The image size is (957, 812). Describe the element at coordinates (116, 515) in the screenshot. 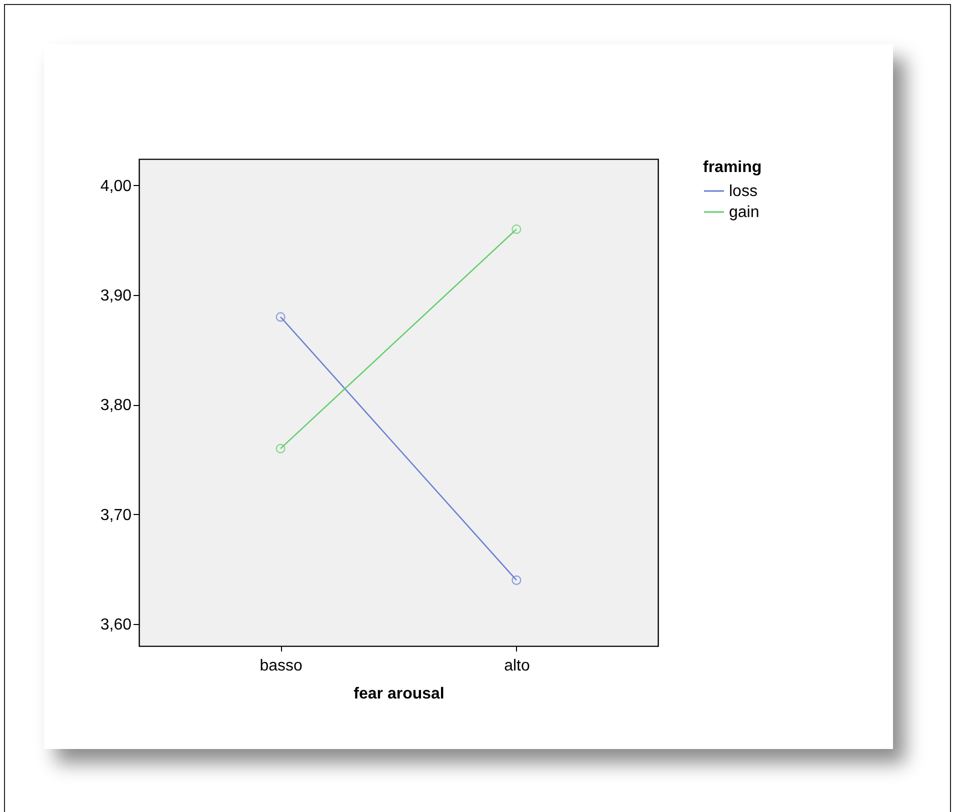

I see `y-tick-label: 3,70` at that location.